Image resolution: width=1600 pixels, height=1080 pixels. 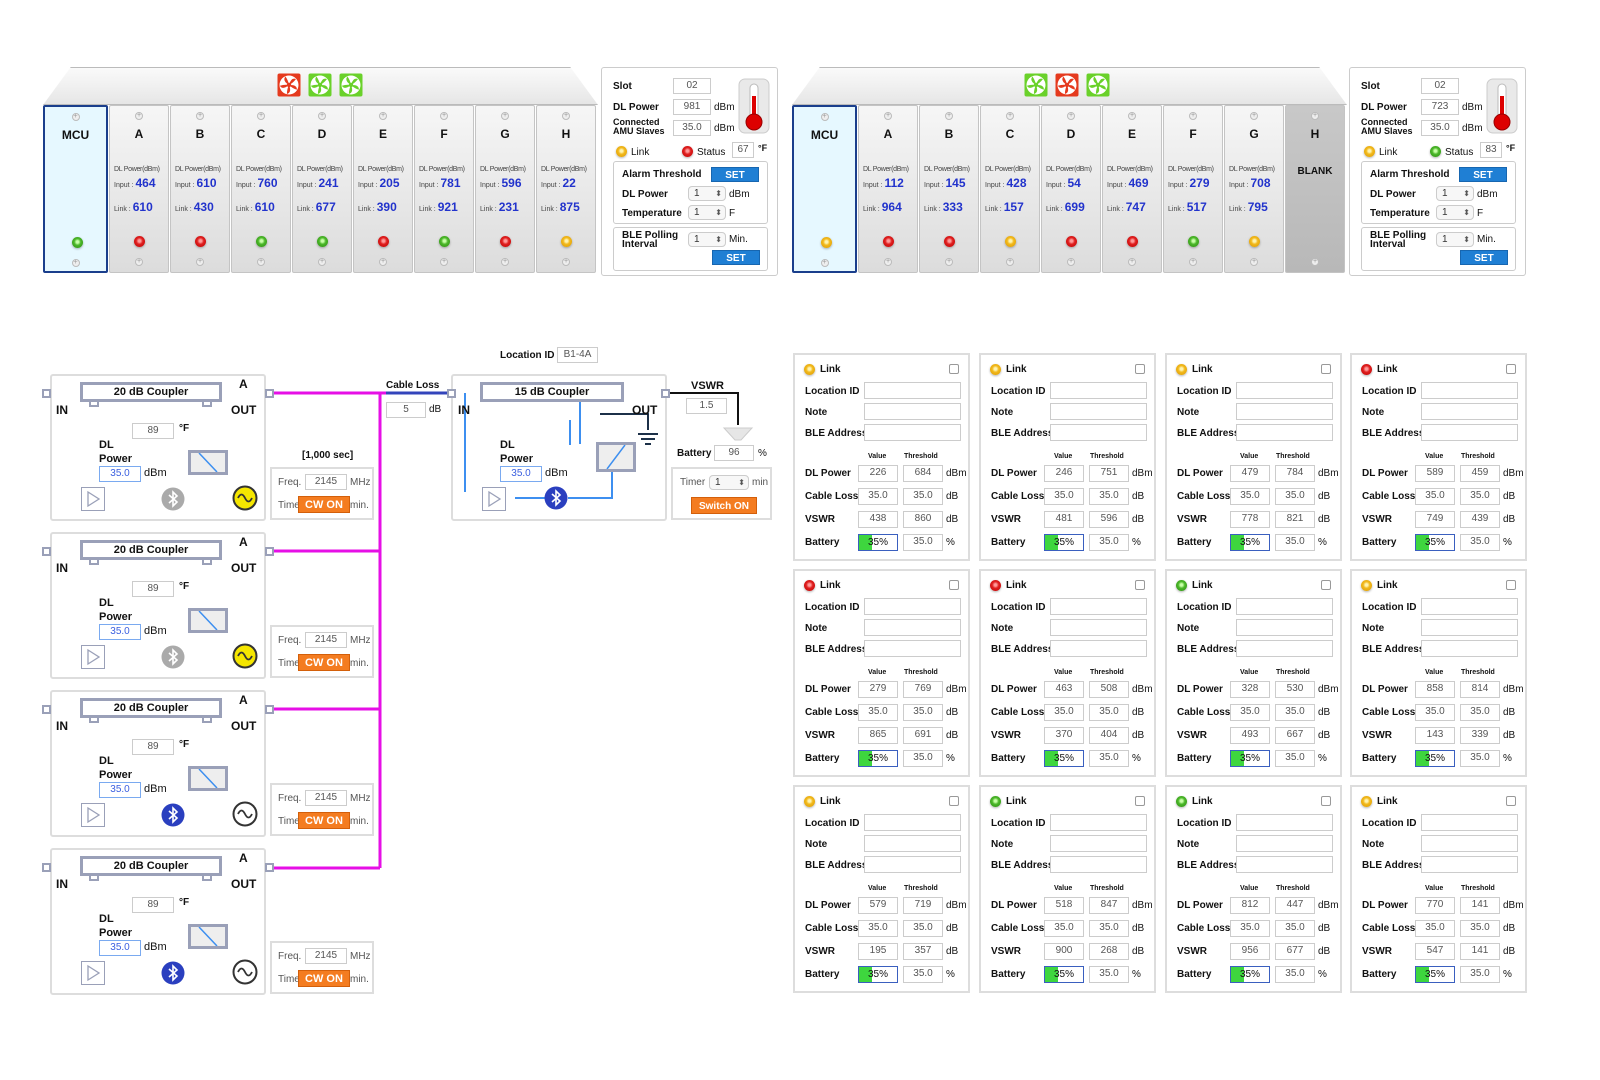 I want to click on slot-mcu: + MCU +, so click(x=824, y=189).